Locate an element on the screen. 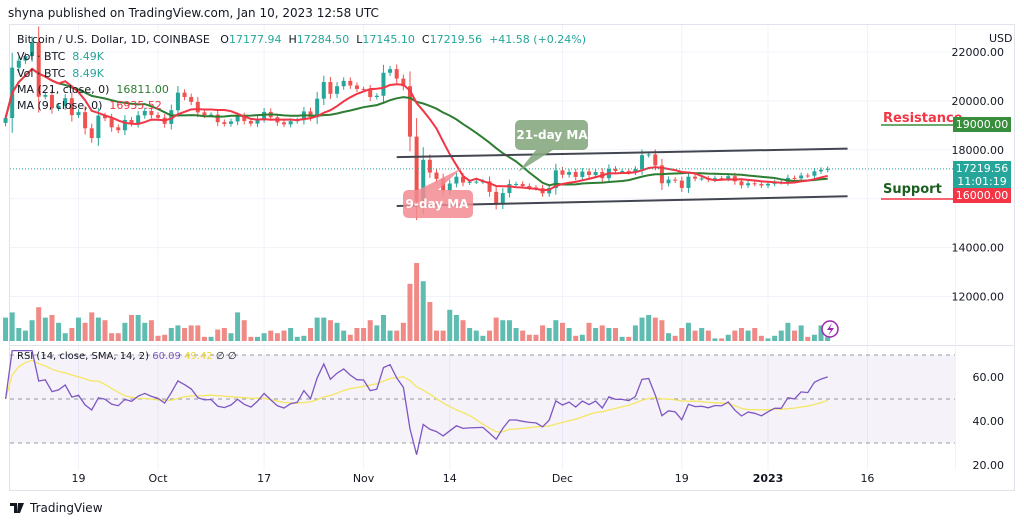 Image resolution: width=1024 pixels, height=526 pixels. ma21-legend: MA (21, close, 0) 16811.00 is located at coordinates (93, 89).